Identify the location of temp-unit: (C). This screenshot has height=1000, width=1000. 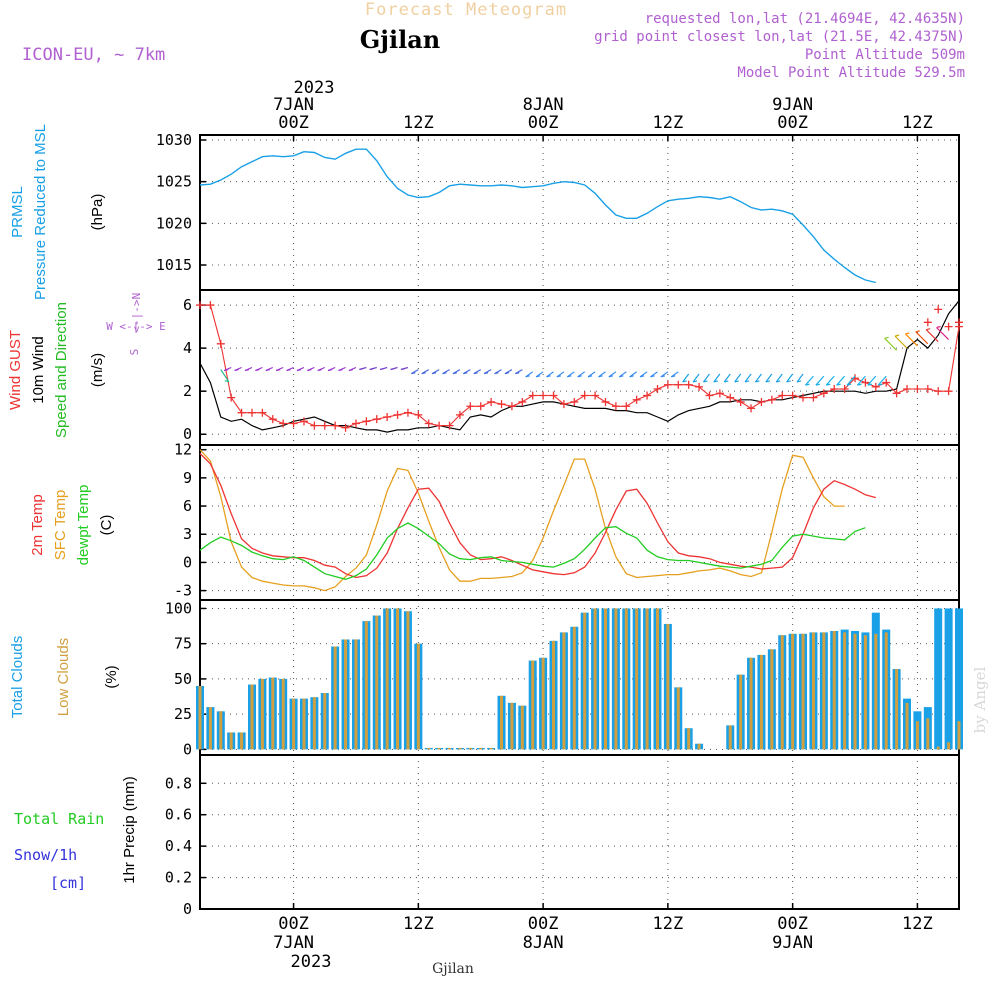
(106, 525).